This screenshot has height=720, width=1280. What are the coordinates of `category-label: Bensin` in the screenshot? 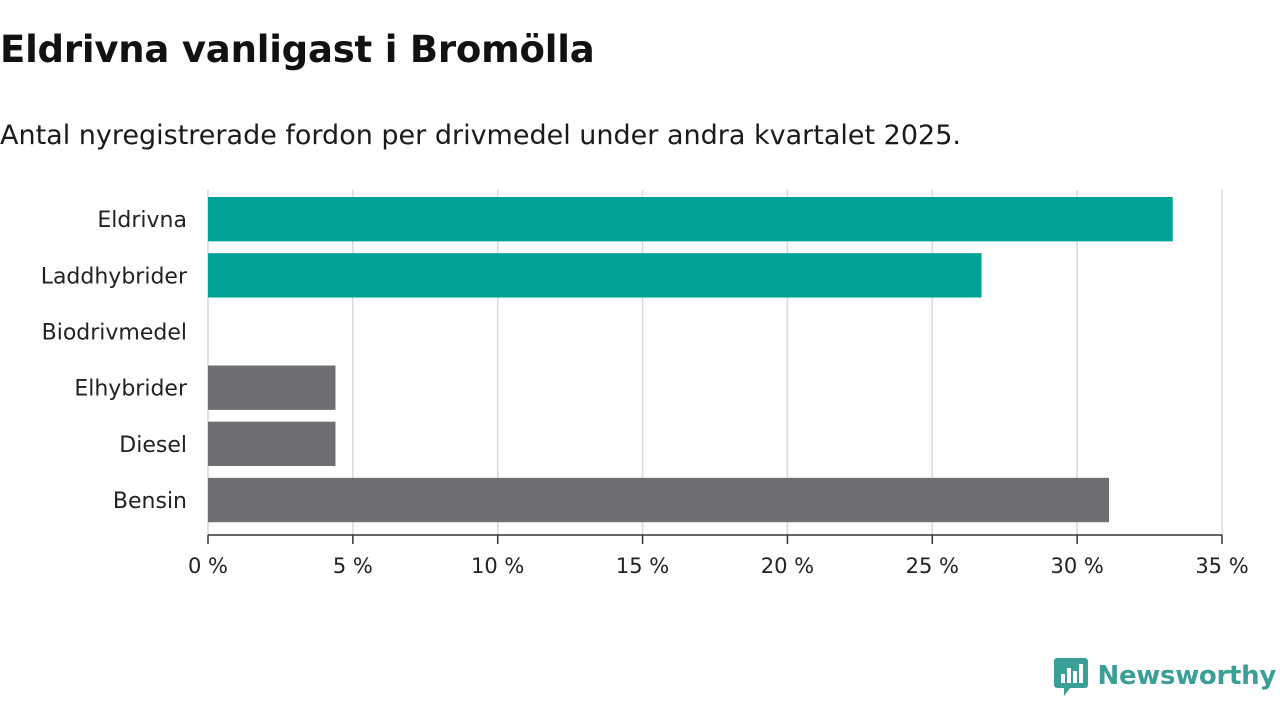 It's located at (150, 501).